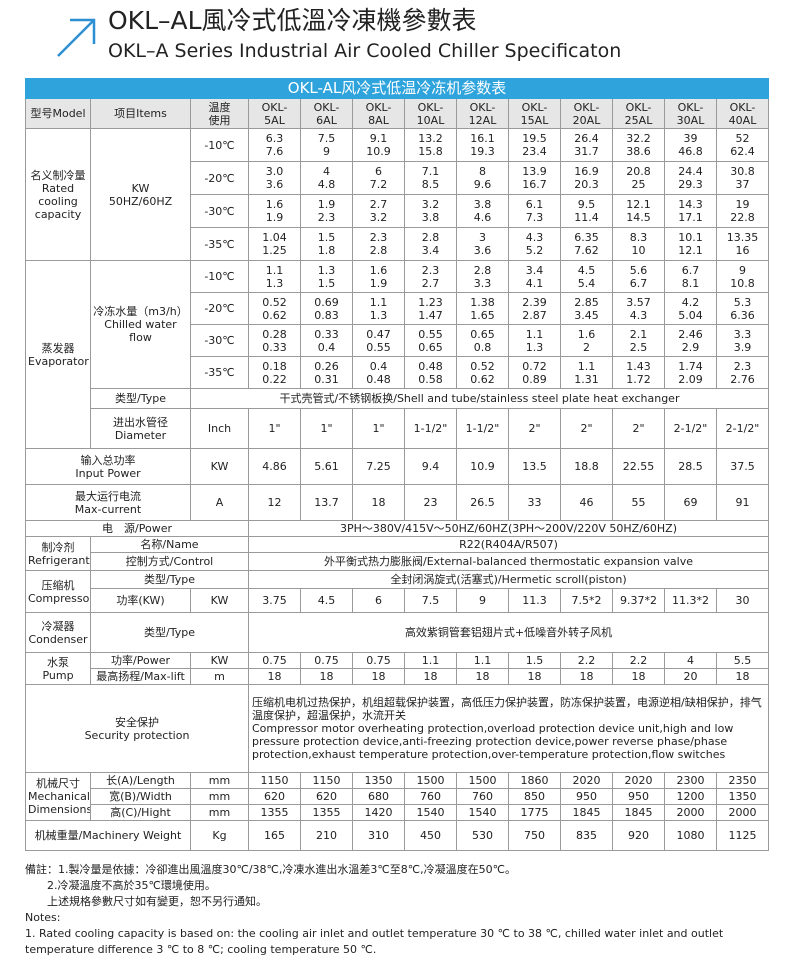  I want to click on temp-cell: -35℃, so click(219, 244).